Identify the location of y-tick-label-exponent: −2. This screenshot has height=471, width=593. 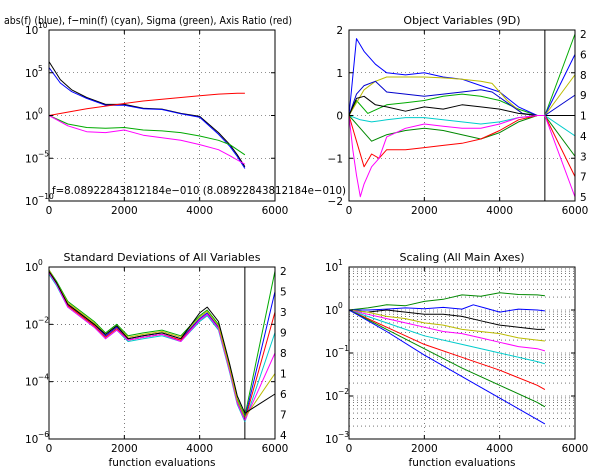
(43, 319).